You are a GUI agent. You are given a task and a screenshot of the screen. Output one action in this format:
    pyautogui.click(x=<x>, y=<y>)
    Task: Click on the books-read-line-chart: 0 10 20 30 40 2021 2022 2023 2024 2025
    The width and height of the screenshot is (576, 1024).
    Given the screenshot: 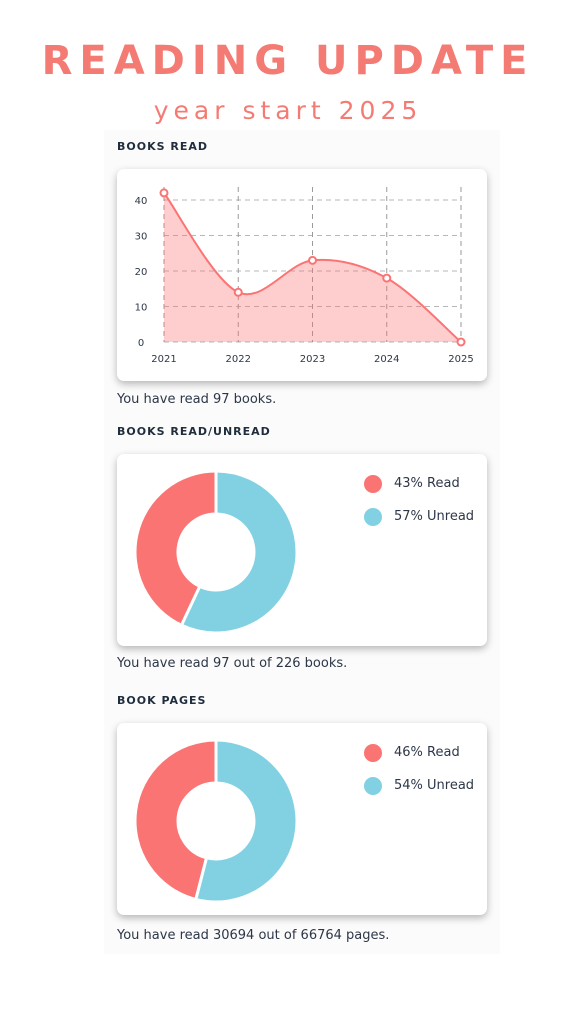 What is the action you would take?
    pyautogui.click(x=304, y=276)
    